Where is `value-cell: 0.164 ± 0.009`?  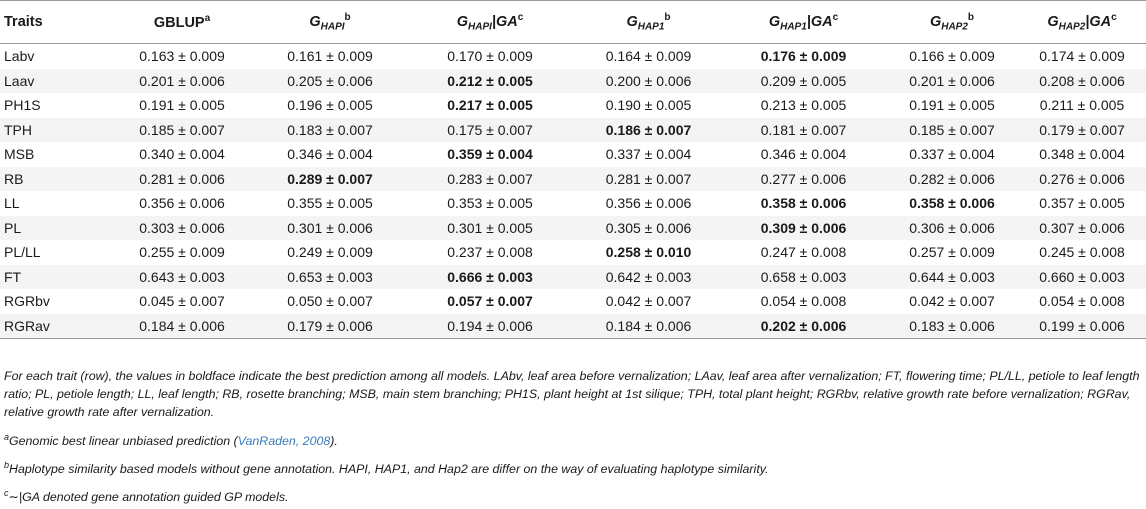 value-cell: 0.164 ± 0.009 is located at coordinates (648, 56).